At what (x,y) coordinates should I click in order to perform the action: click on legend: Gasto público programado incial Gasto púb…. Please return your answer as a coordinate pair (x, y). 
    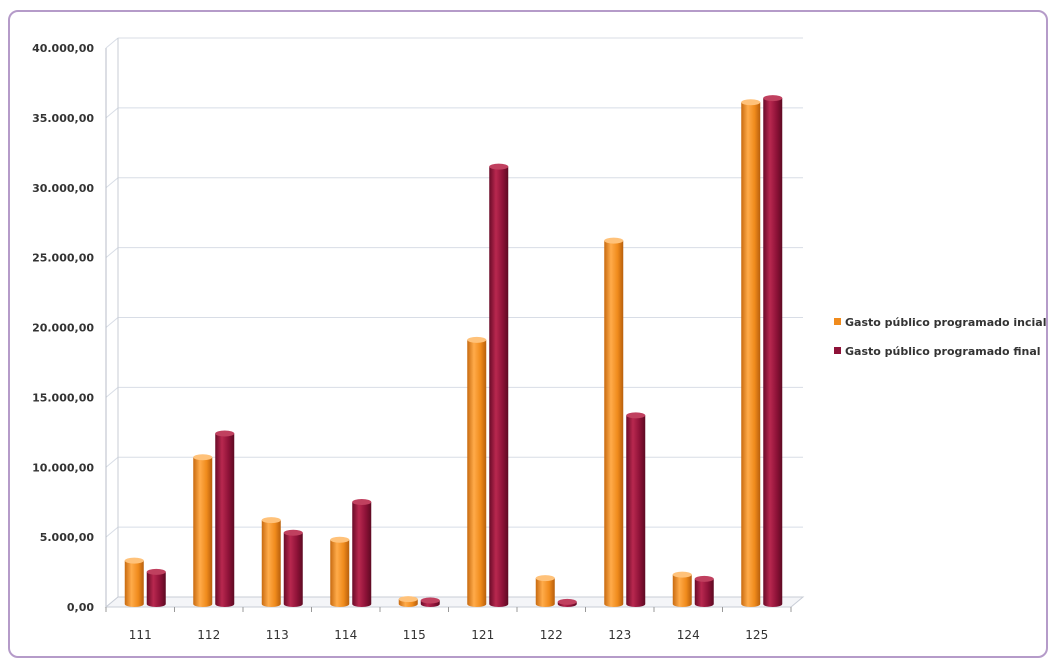
    Looking at the image, I should click on (940, 337).